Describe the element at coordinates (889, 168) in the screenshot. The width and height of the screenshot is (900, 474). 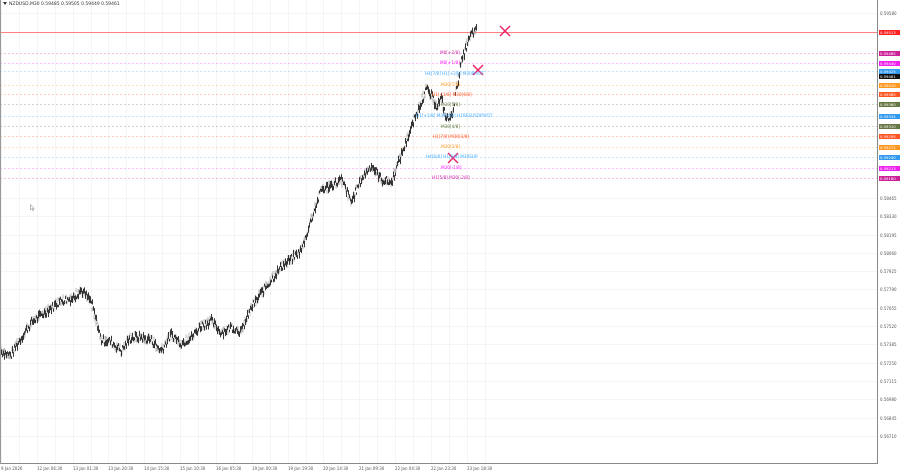
I see `price-tag: 0.59213` at that location.